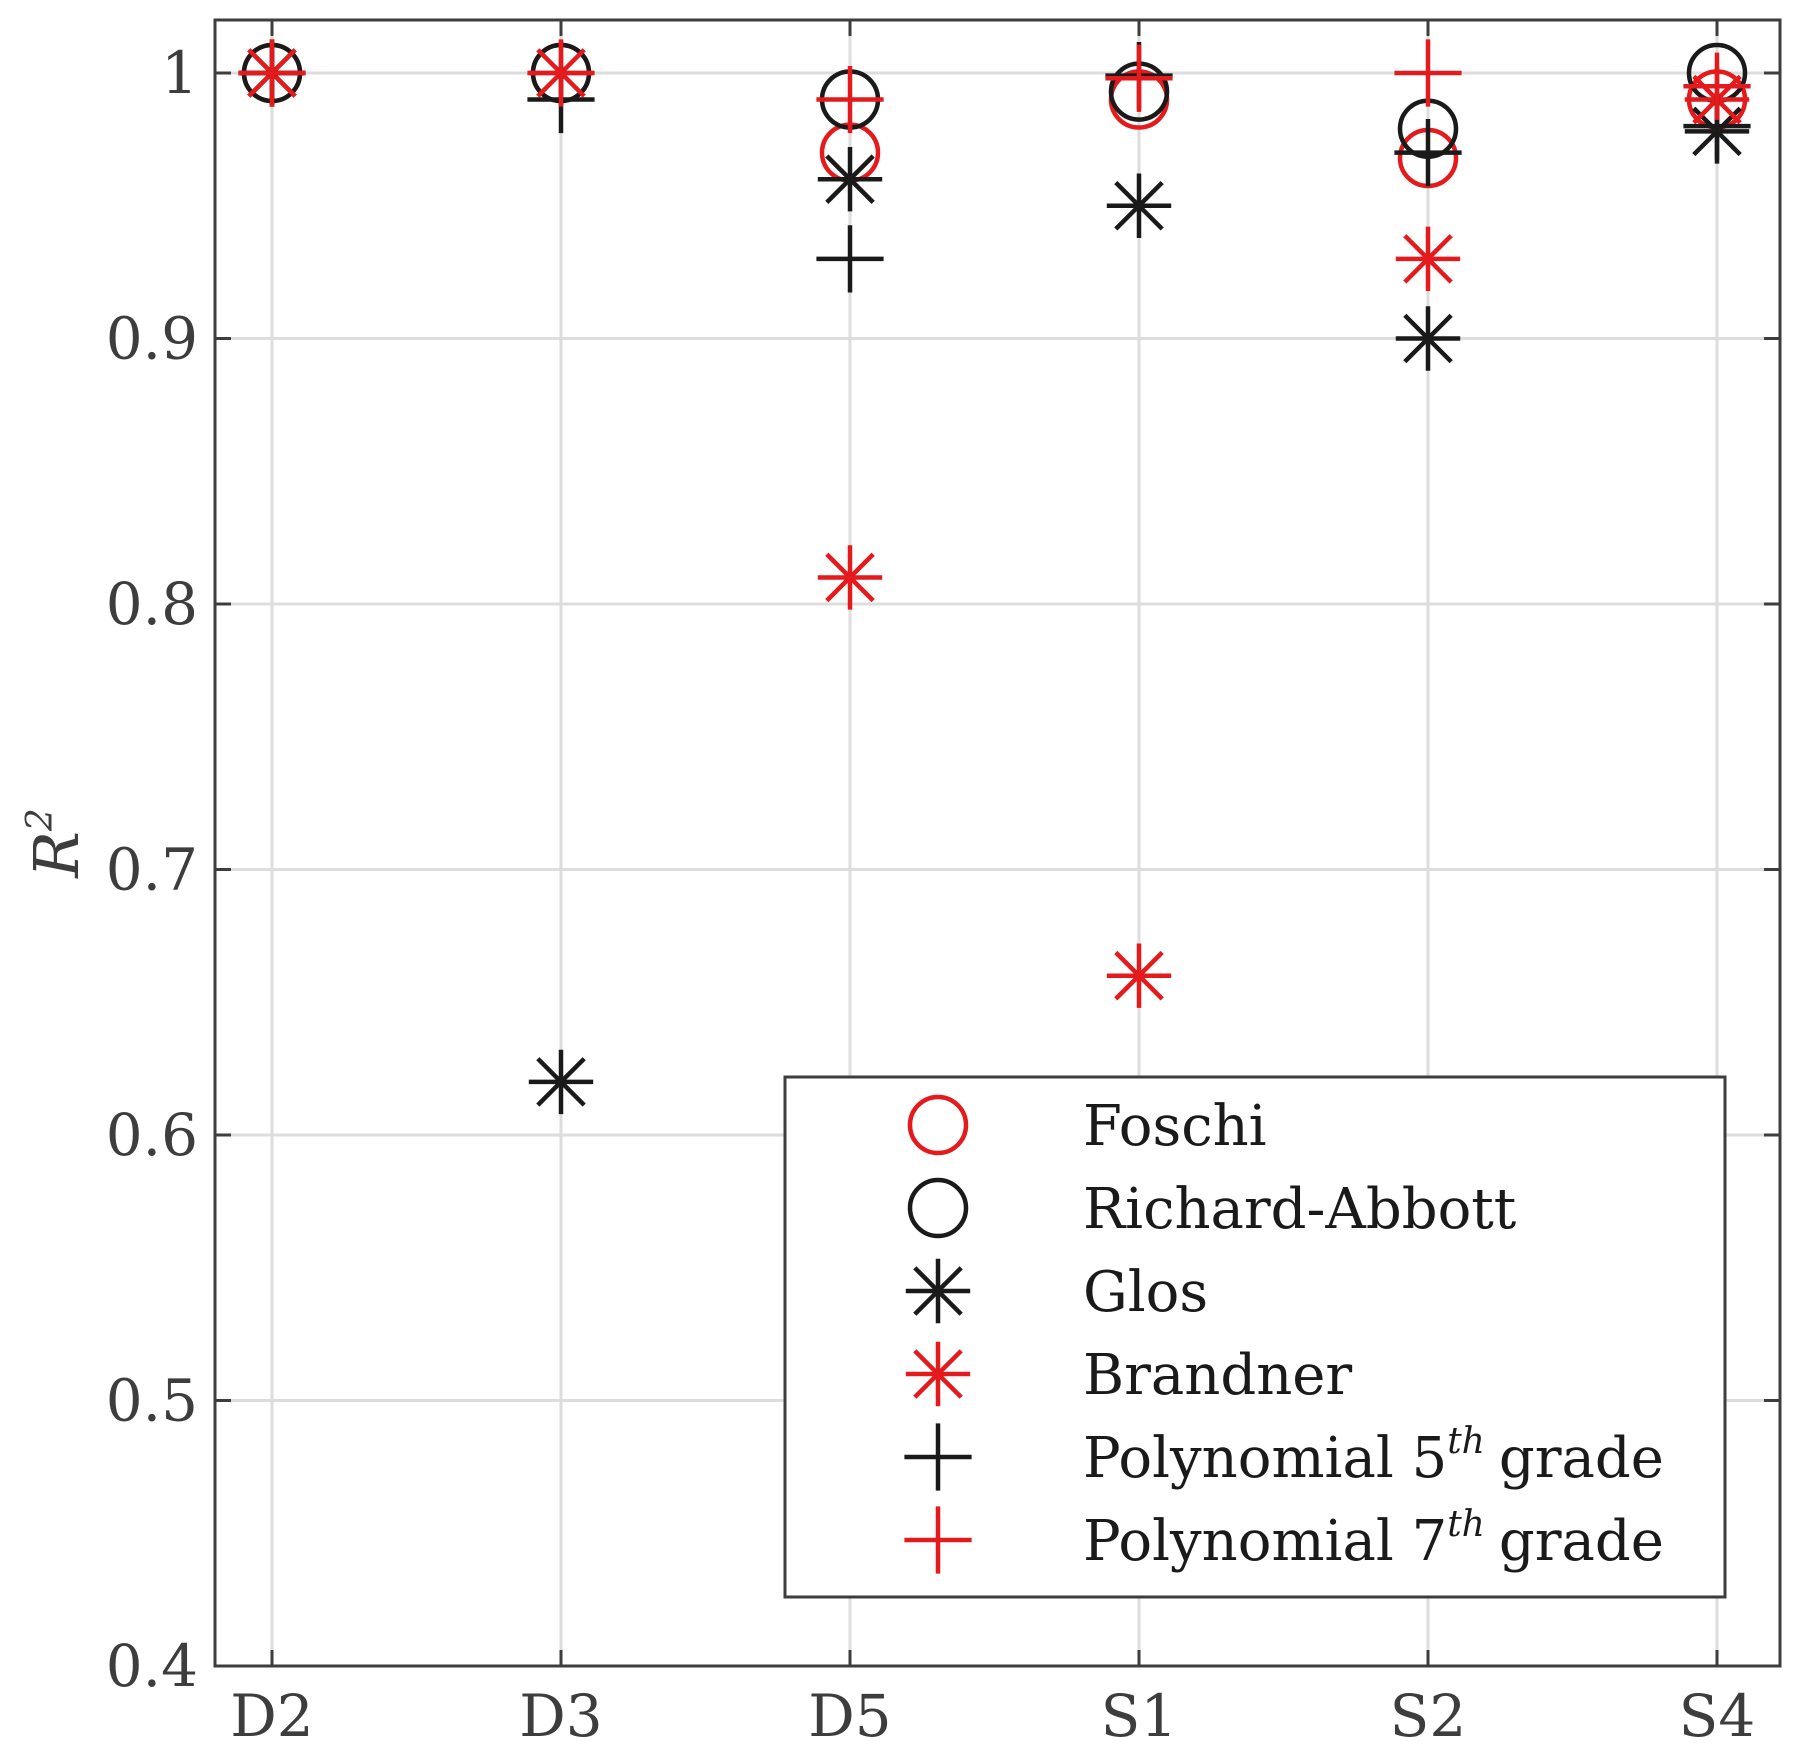  Describe the element at coordinates (1428, 1716) in the screenshot. I see `x-tick-label: S2` at that location.